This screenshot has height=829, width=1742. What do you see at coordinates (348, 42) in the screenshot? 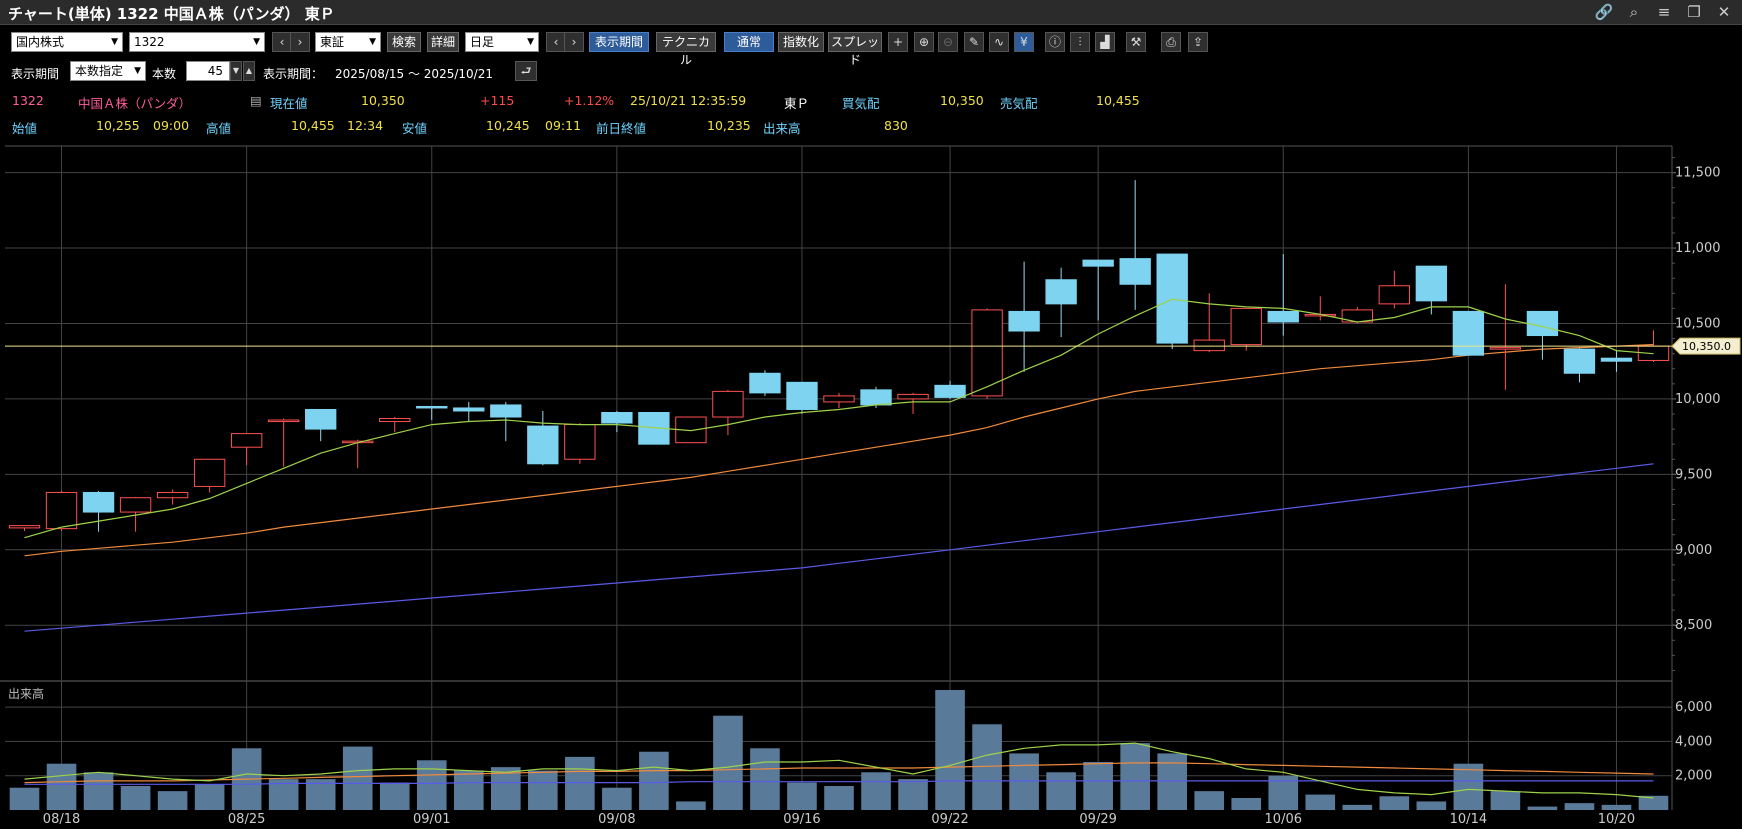
I see `exchange-select: 東証 ▼` at bounding box center [348, 42].